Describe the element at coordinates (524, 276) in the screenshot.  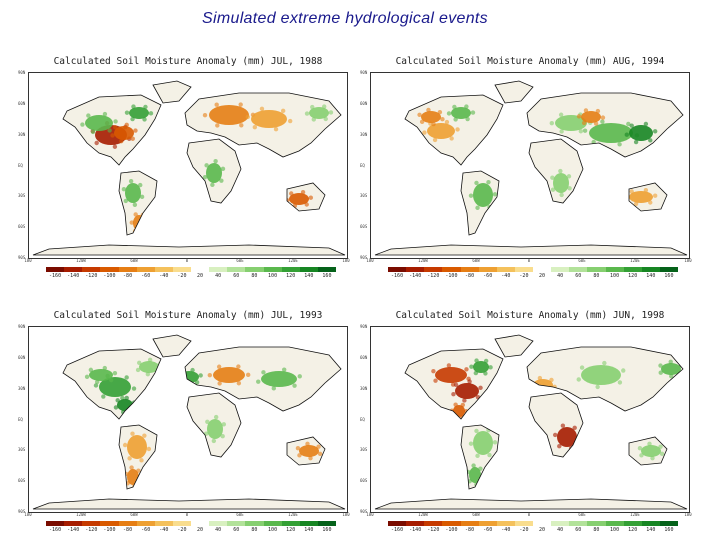
I see `colorbar-tick-label: -20` at that location.